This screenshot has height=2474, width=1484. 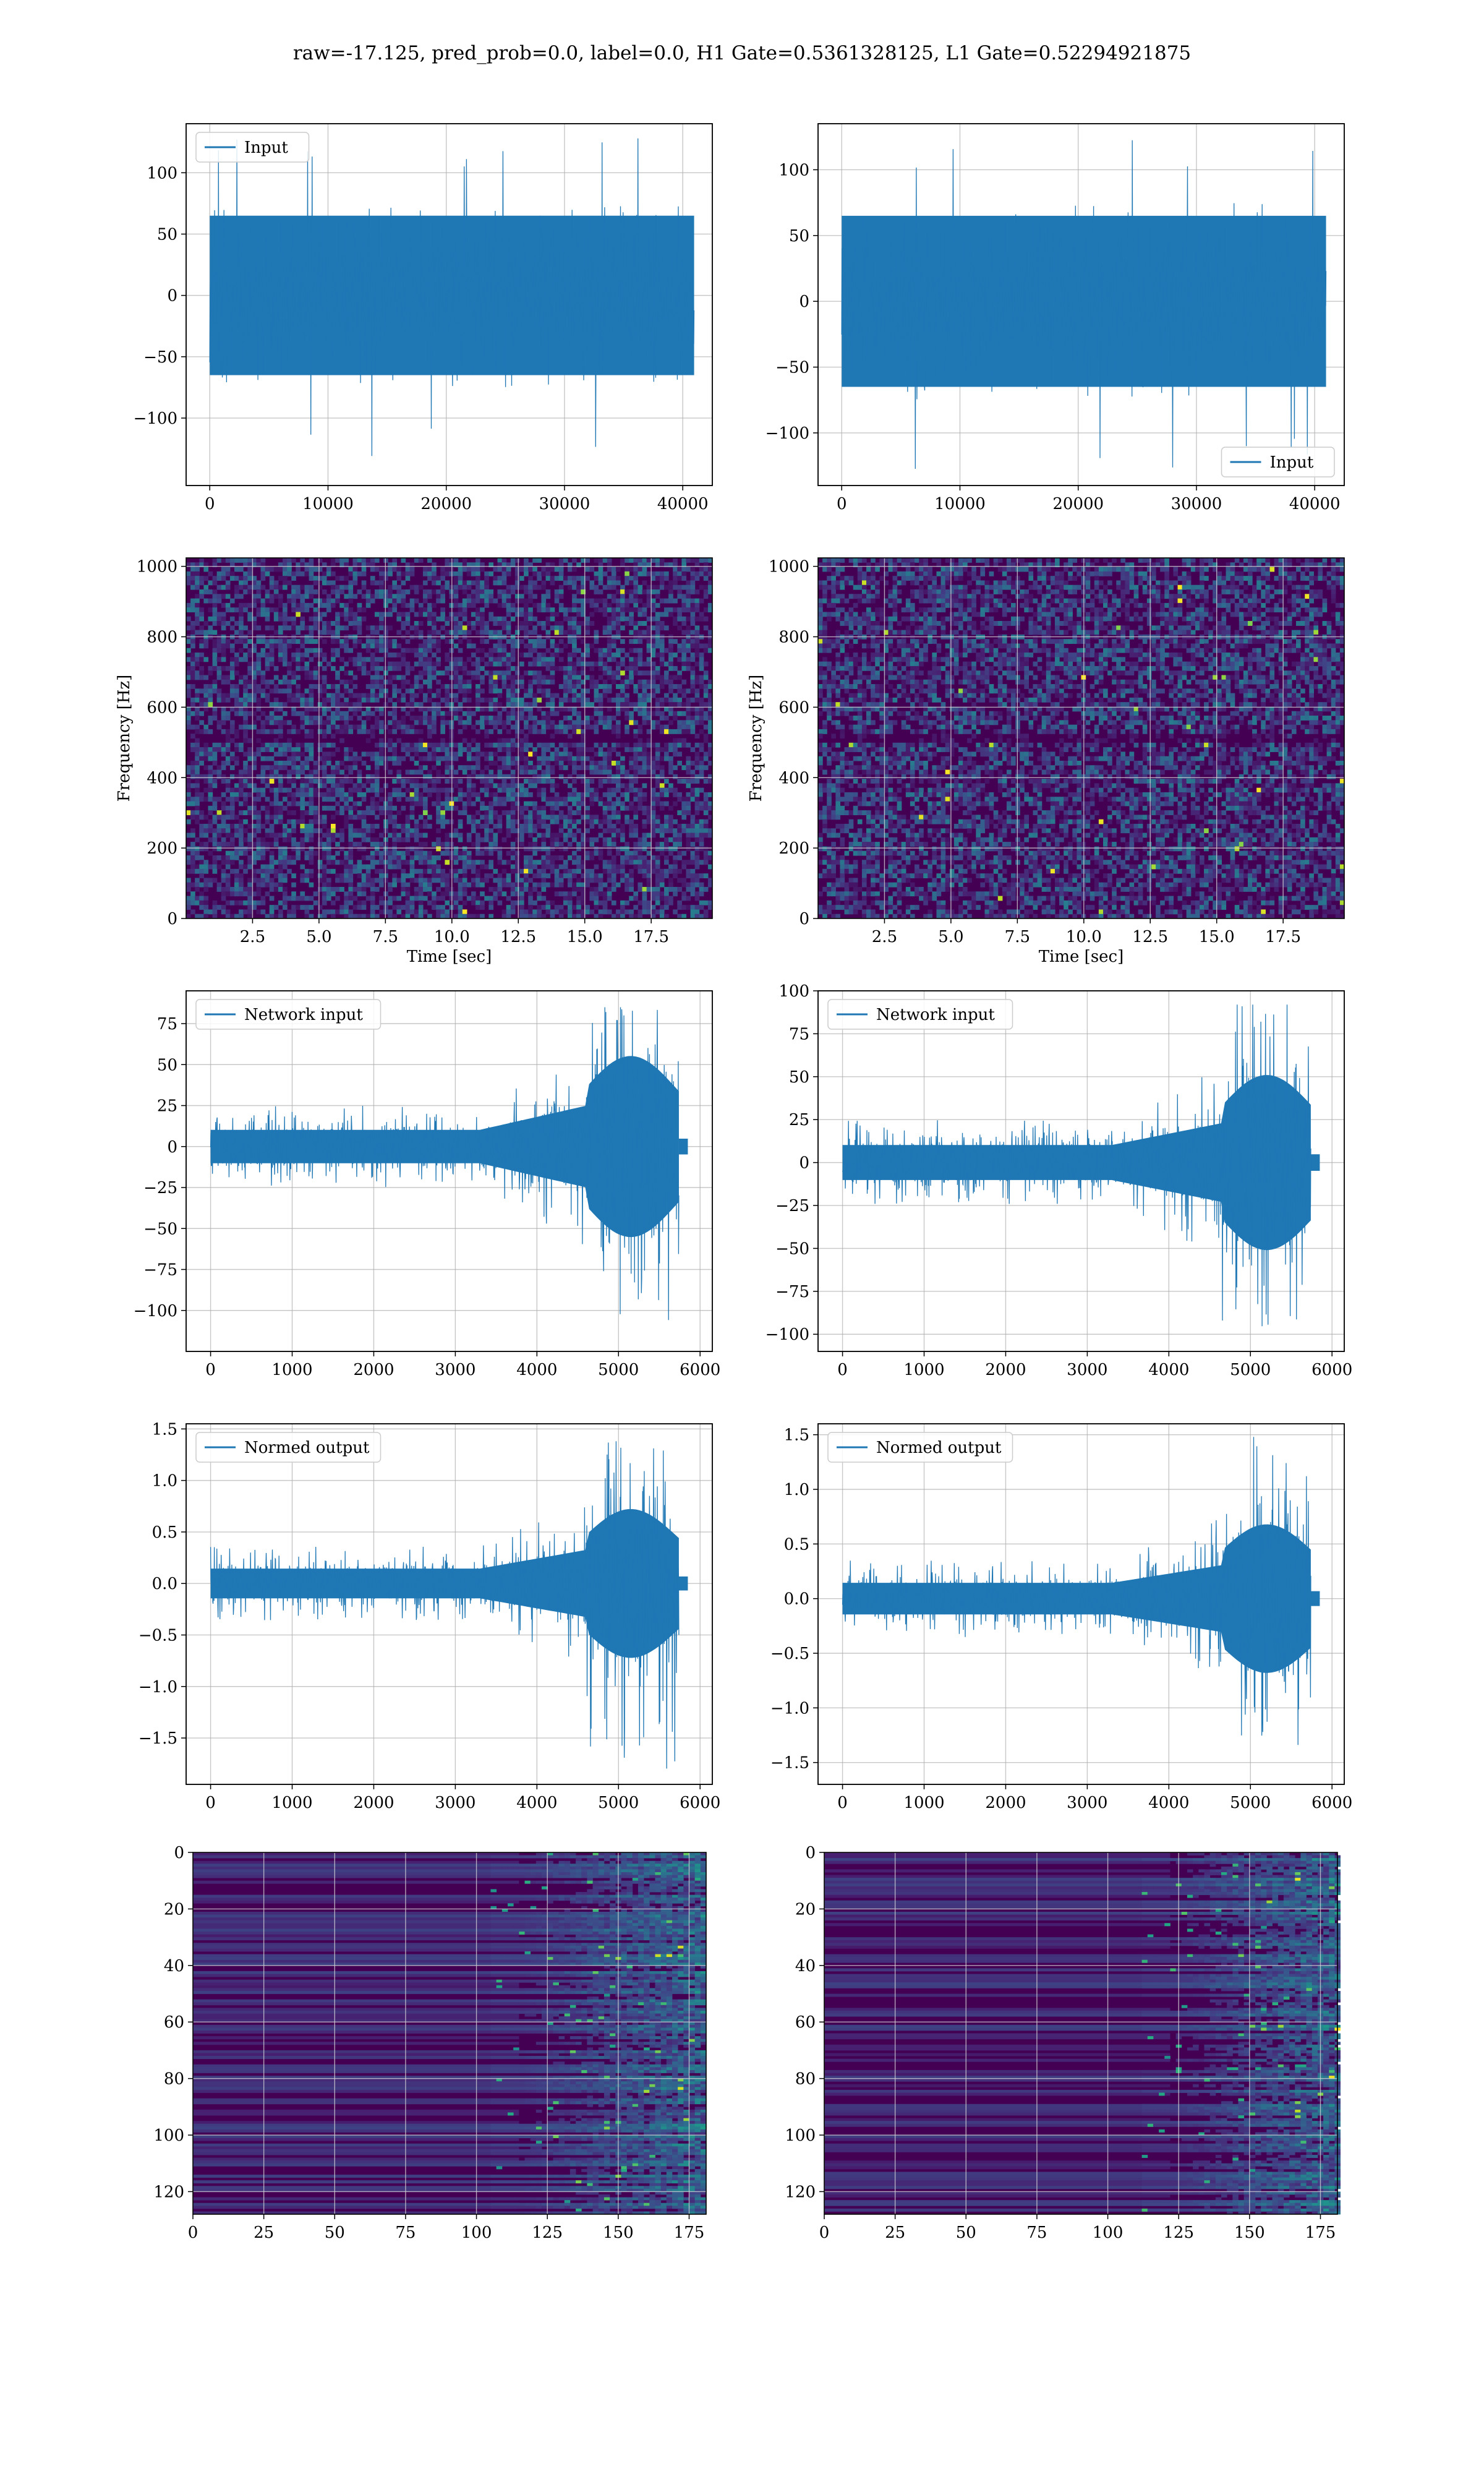 I want to click on y-tick-label: −100, so click(x=787, y=433).